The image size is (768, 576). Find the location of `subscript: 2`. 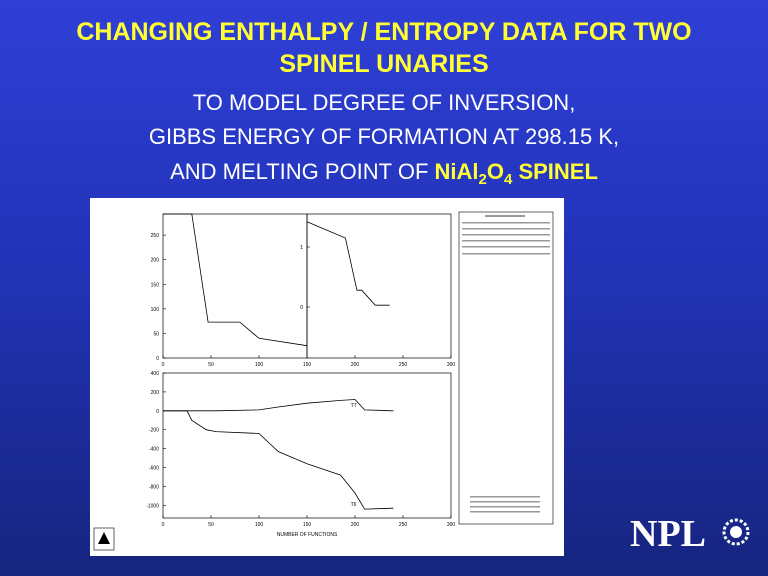

subscript: 2 is located at coordinates (482, 179).